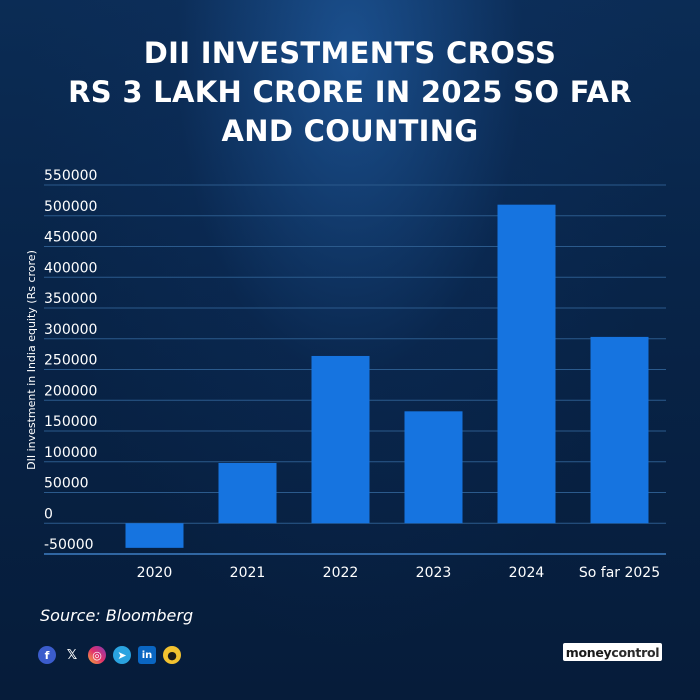  Describe the element at coordinates (247, 493) in the screenshot. I see `bar-2021` at that location.